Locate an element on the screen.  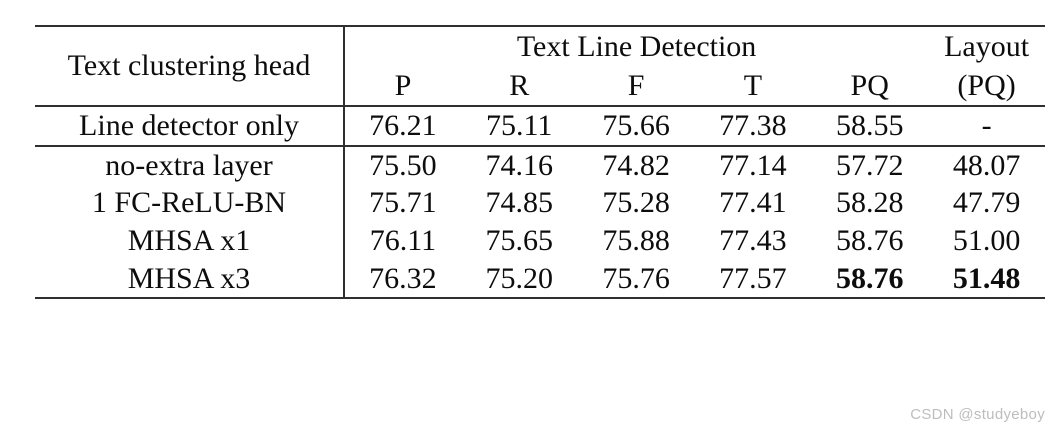
column-header-p: P is located at coordinates (402, 87).